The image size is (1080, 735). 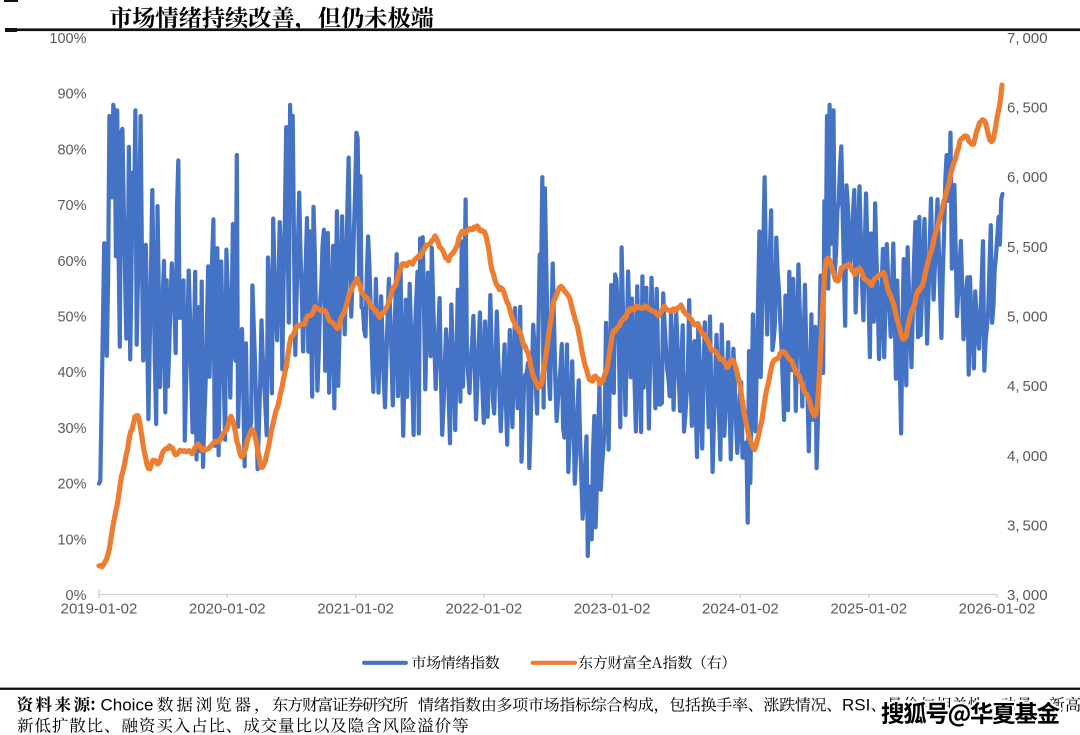 I want to click on svg-text: 2025-01-02, so click(x=868, y=609).